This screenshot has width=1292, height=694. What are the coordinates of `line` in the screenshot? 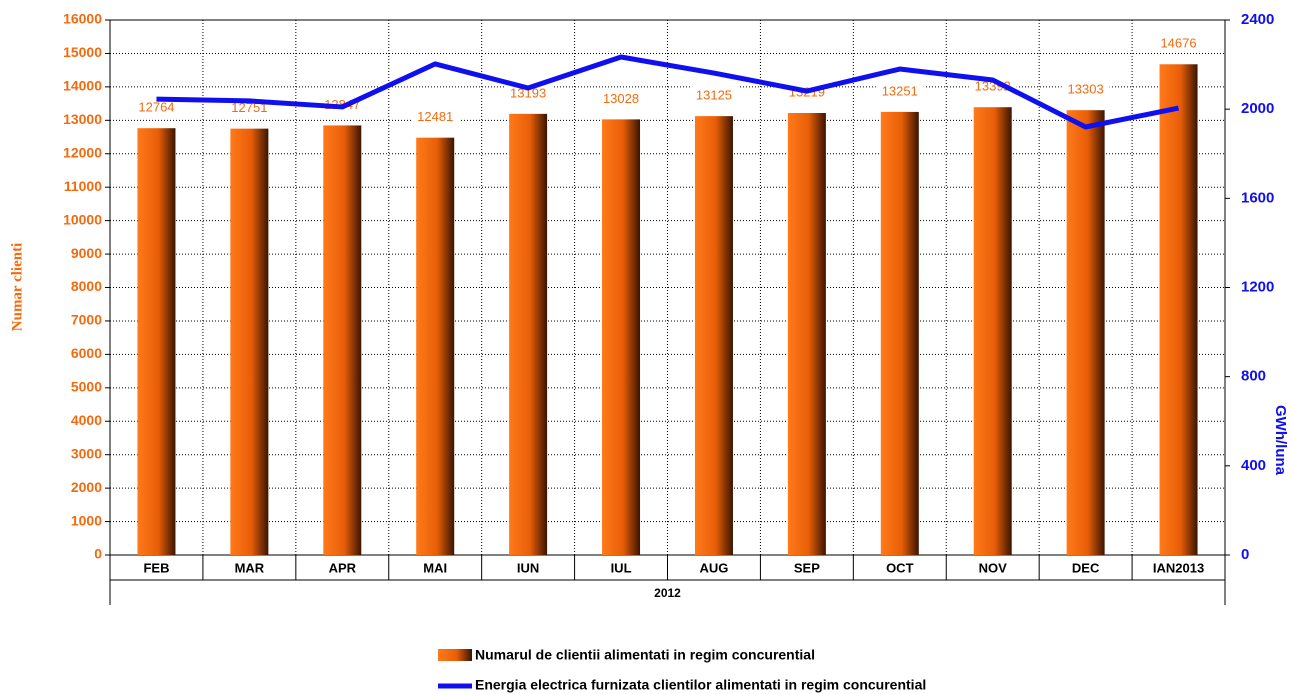 It's located at (668, 92).